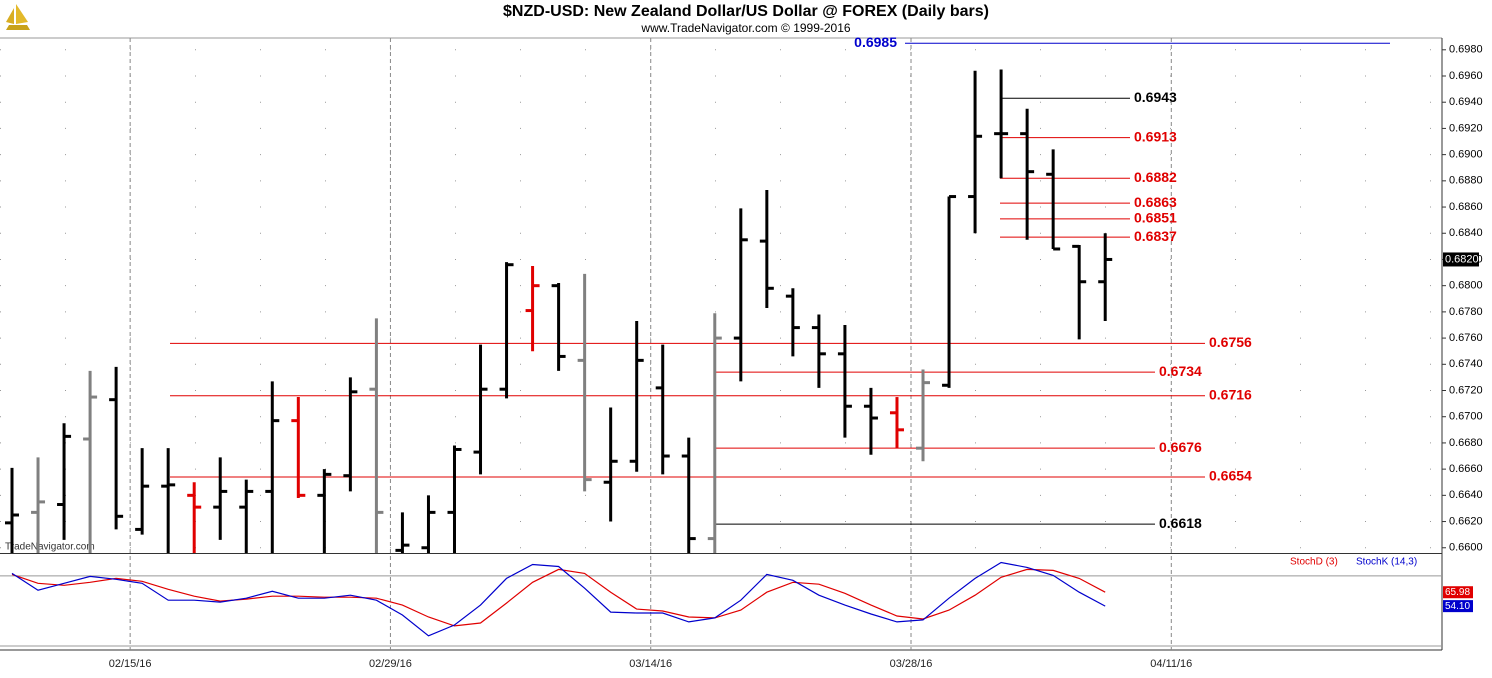 The width and height of the screenshot is (1492, 678). What do you see at coordinates (1466, 155) in the screenshot?
I see `y-tick-label: 0.6900` at bounding box center [1466, 155].